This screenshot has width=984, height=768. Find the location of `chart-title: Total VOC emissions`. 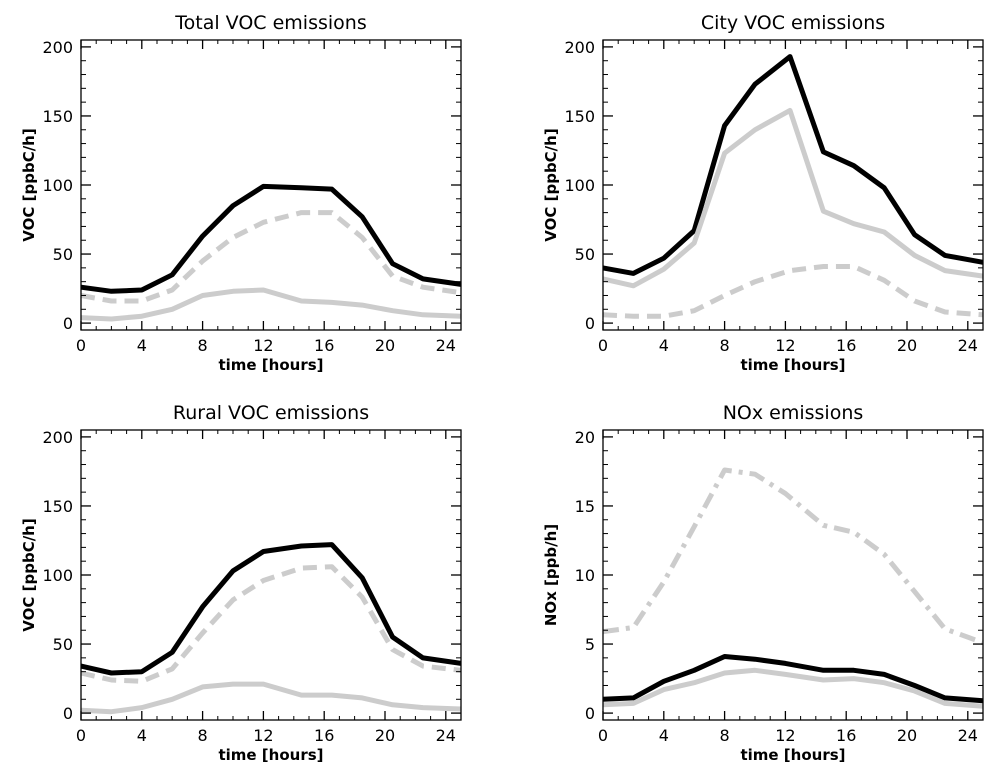

chart-title: Total VOC emissions is located at coordinates (270, 23).